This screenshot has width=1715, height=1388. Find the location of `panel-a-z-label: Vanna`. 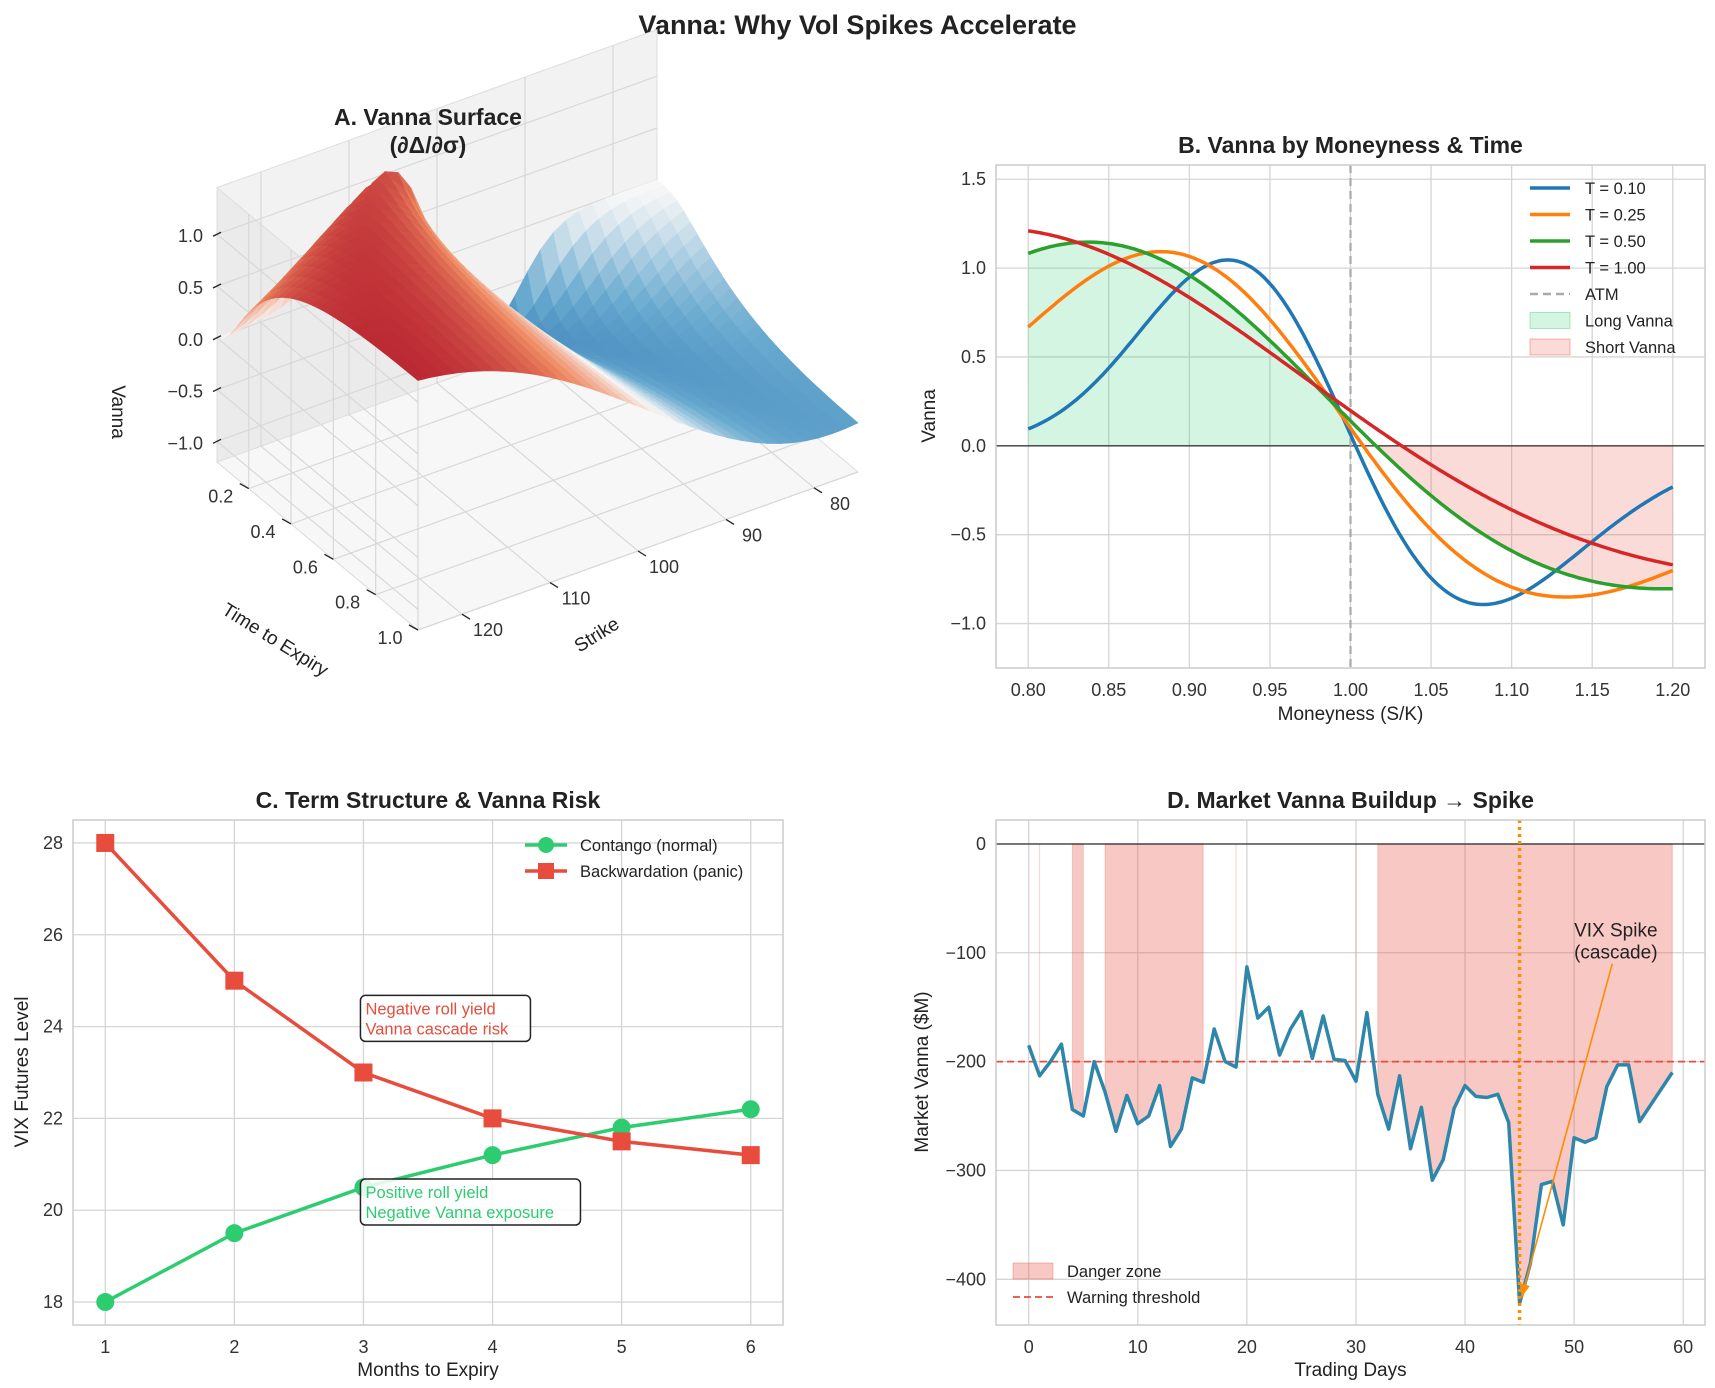

panel-a-z-label: Vanna is located at coordinates (117, 412).